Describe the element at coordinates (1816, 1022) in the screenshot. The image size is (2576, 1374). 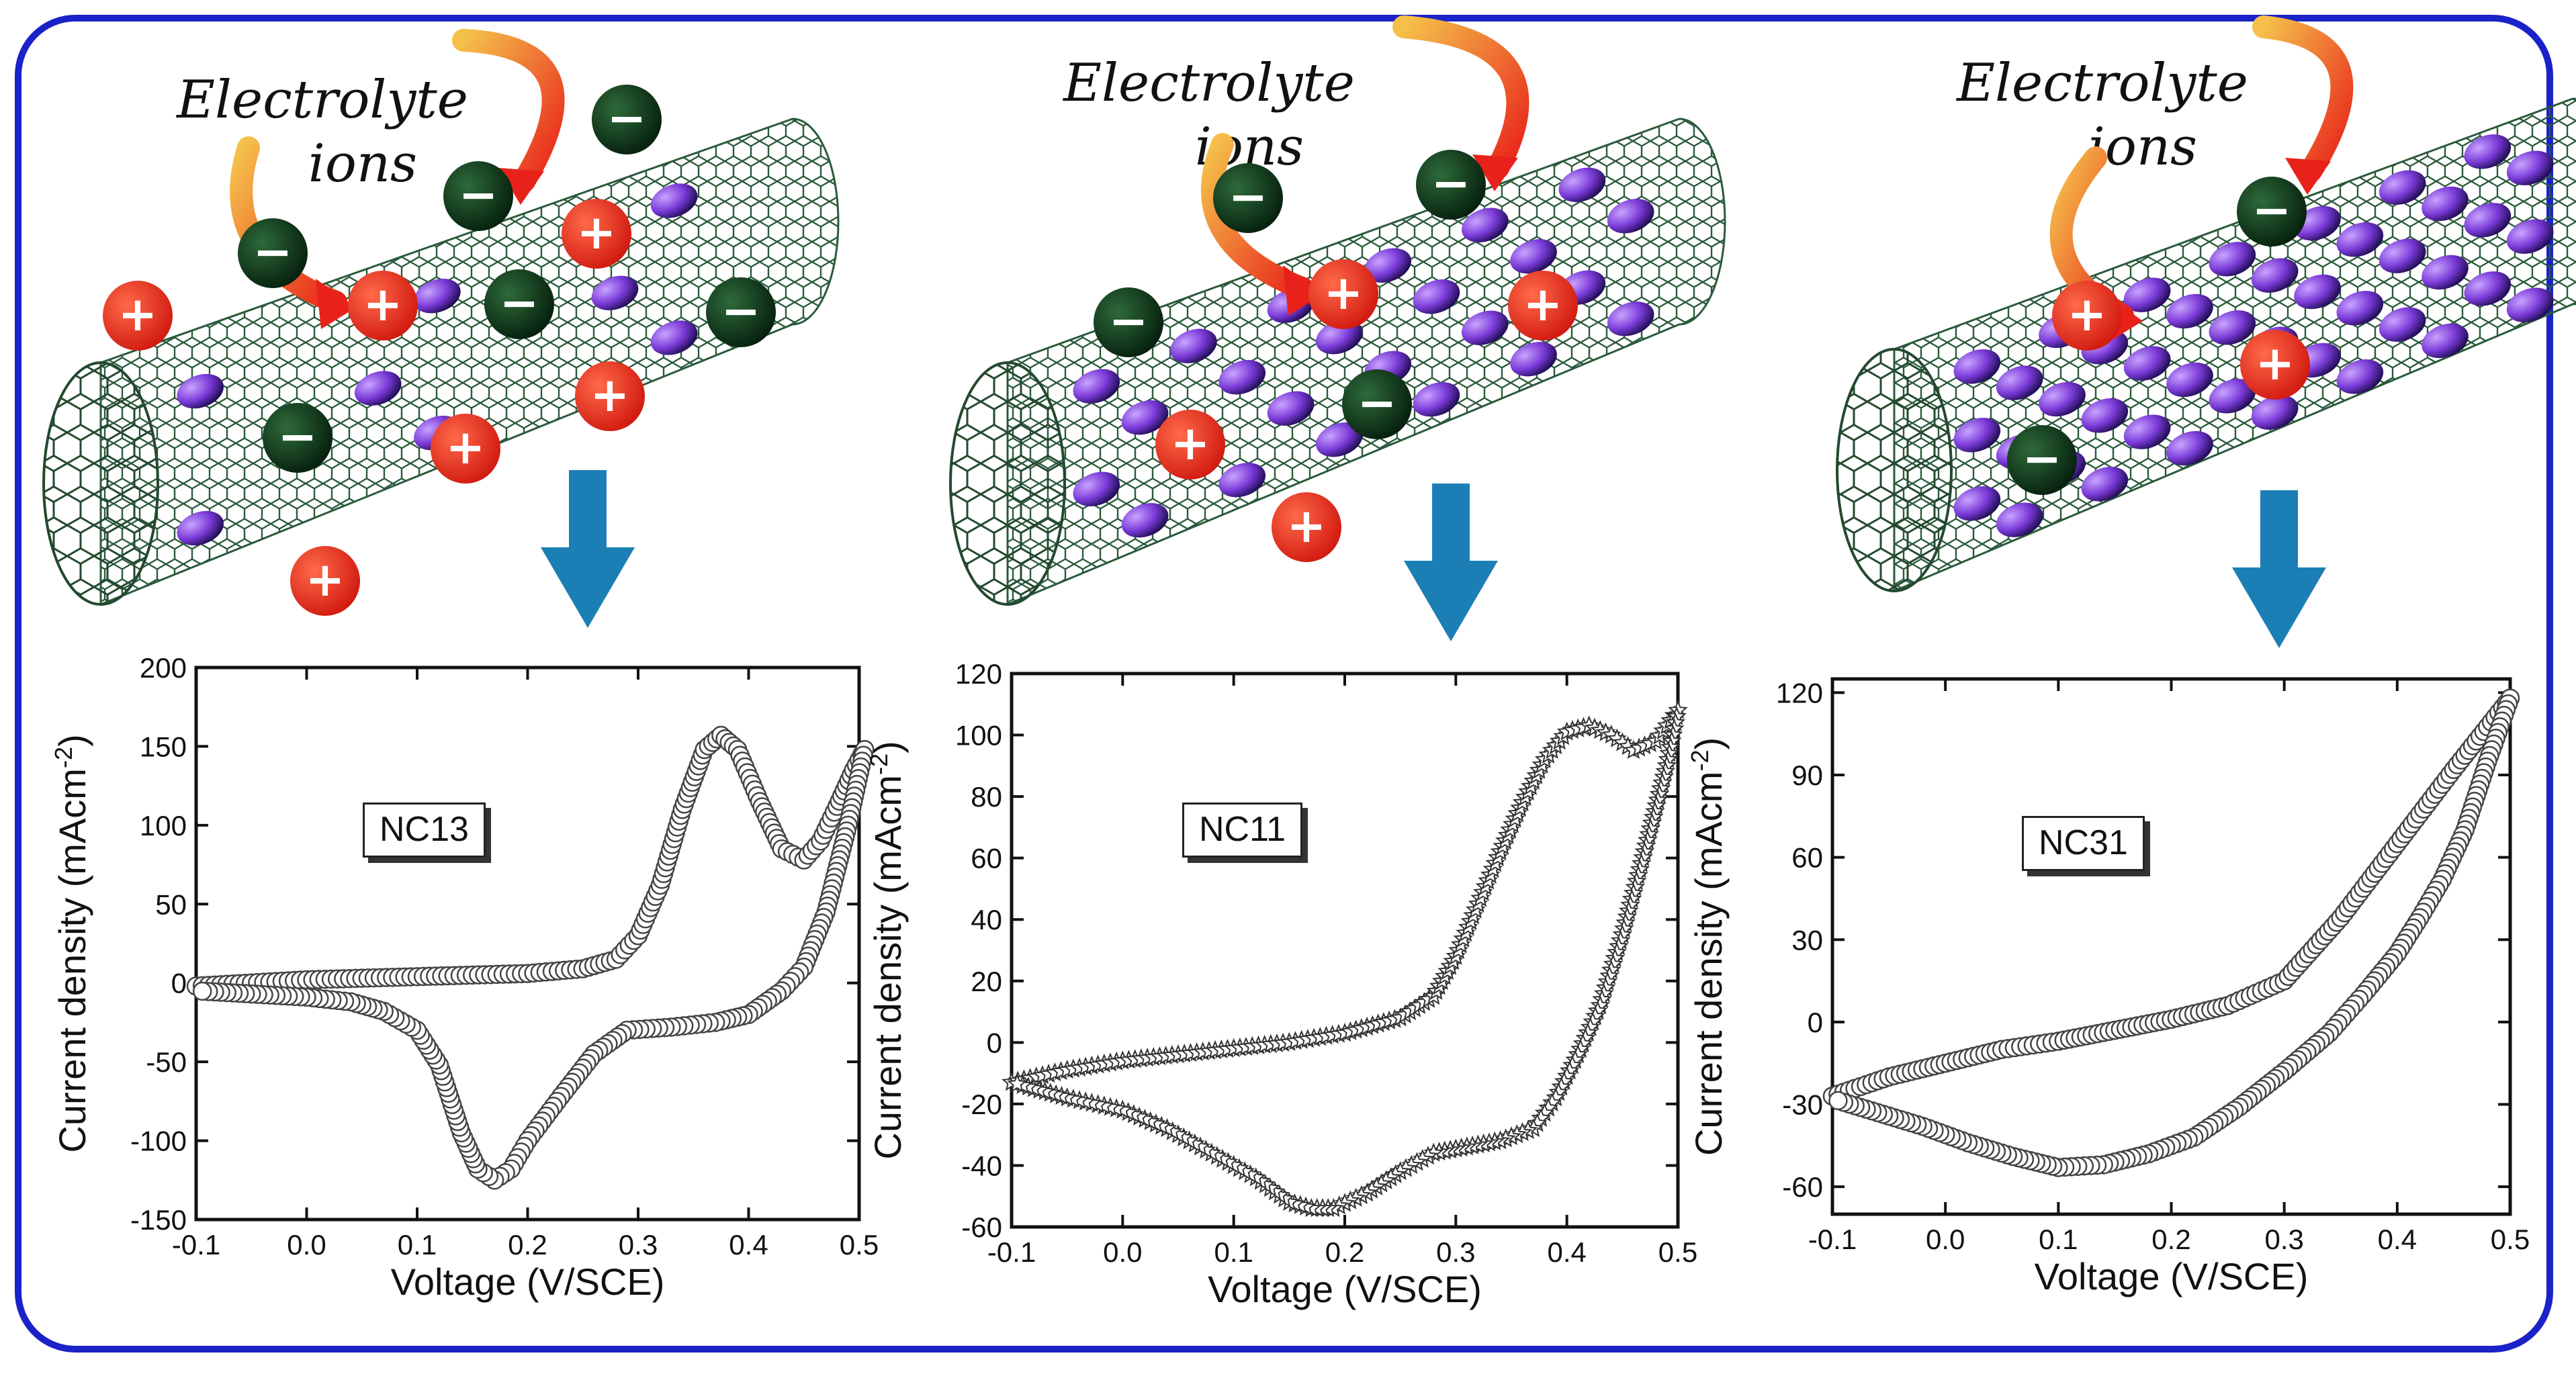
I see `y-tick-label: 0` at that location.